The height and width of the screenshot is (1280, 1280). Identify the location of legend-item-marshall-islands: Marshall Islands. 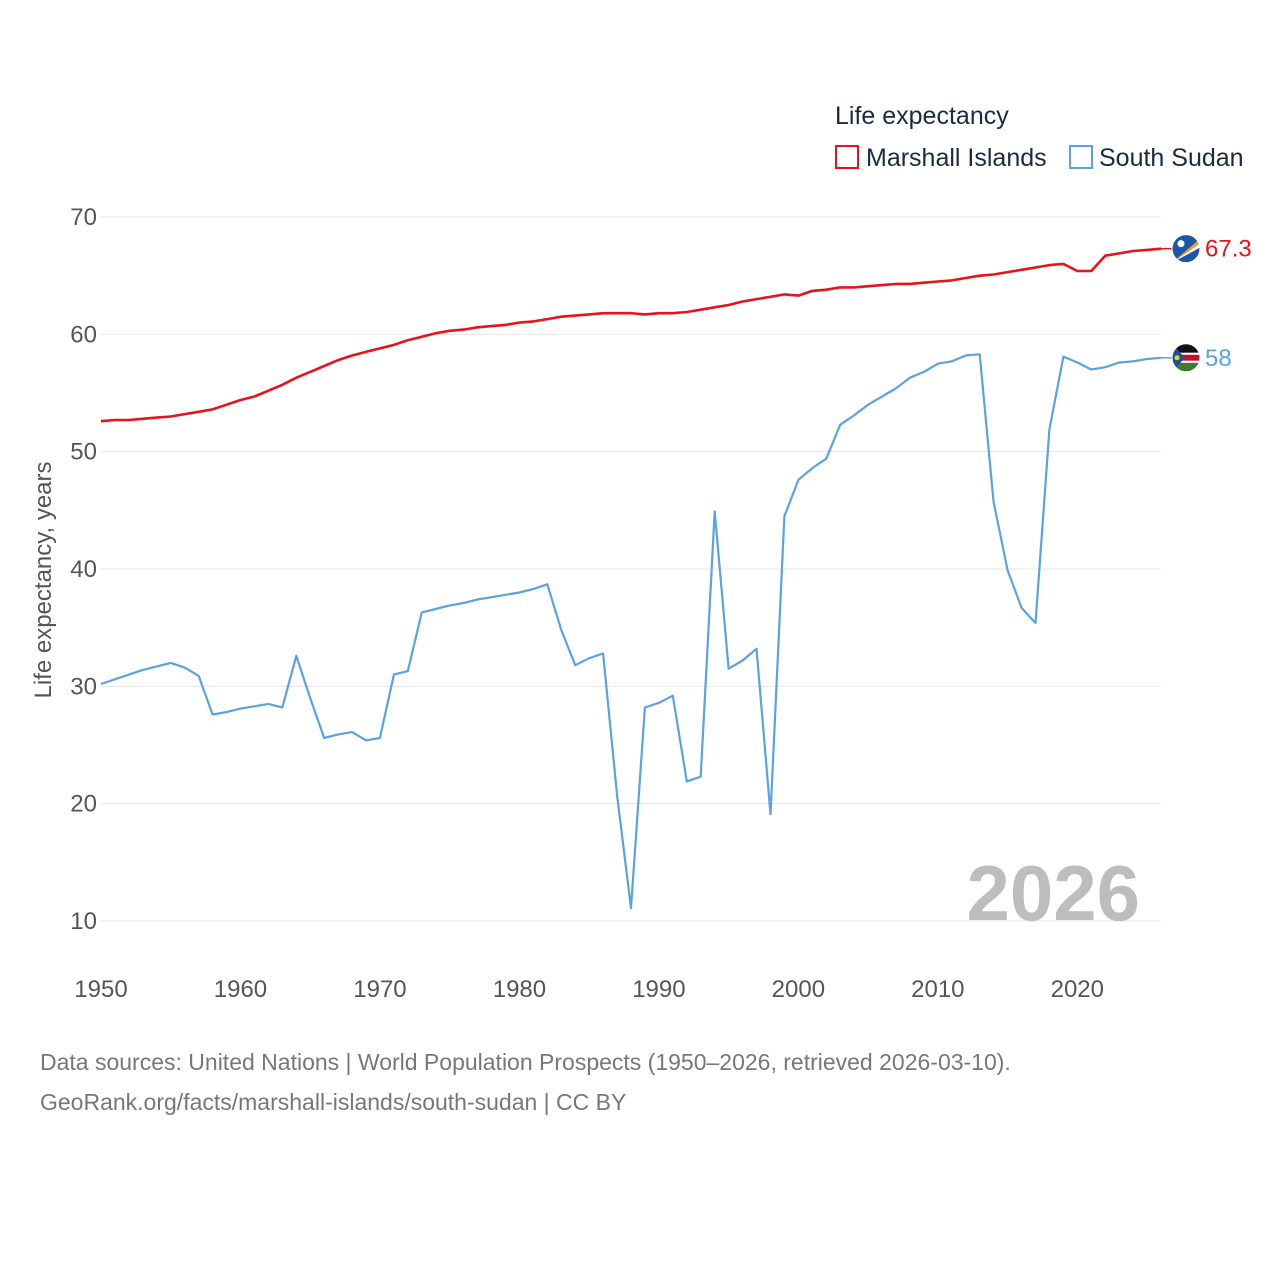
(941, 158).